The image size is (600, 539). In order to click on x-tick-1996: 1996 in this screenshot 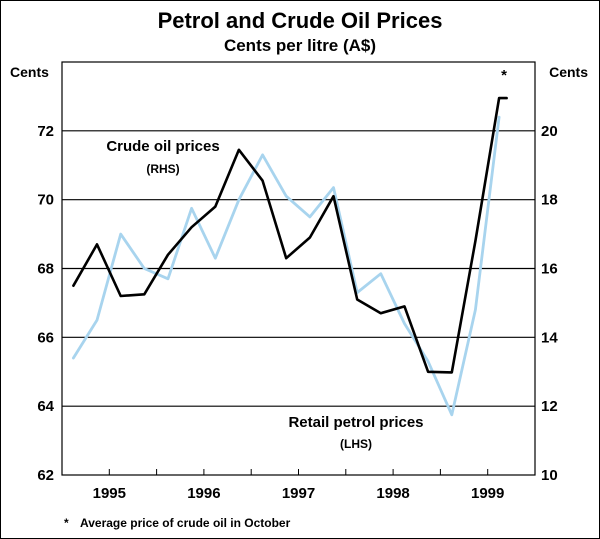, I will do `click(203, 493)`.